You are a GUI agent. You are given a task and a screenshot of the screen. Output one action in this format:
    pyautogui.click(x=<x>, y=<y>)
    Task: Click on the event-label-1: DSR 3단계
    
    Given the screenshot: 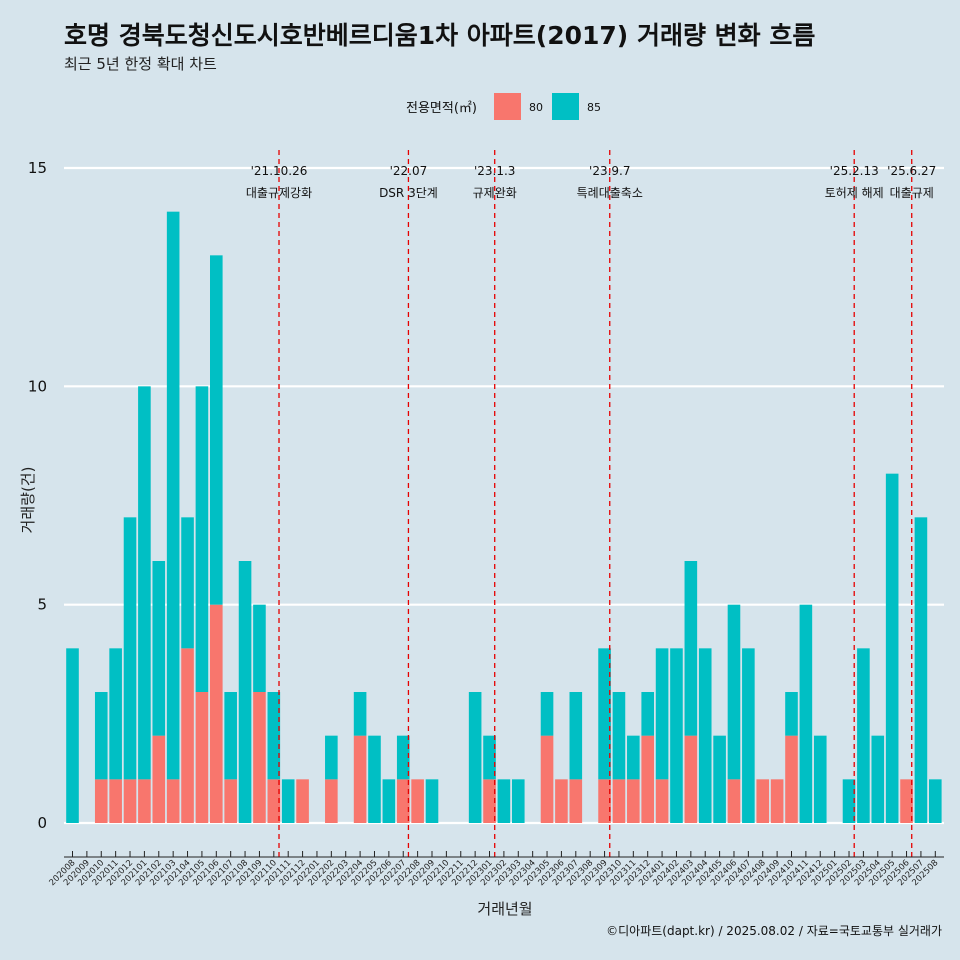 What is the action you would take?
    pyautogui.click(x=408, y=193)
    